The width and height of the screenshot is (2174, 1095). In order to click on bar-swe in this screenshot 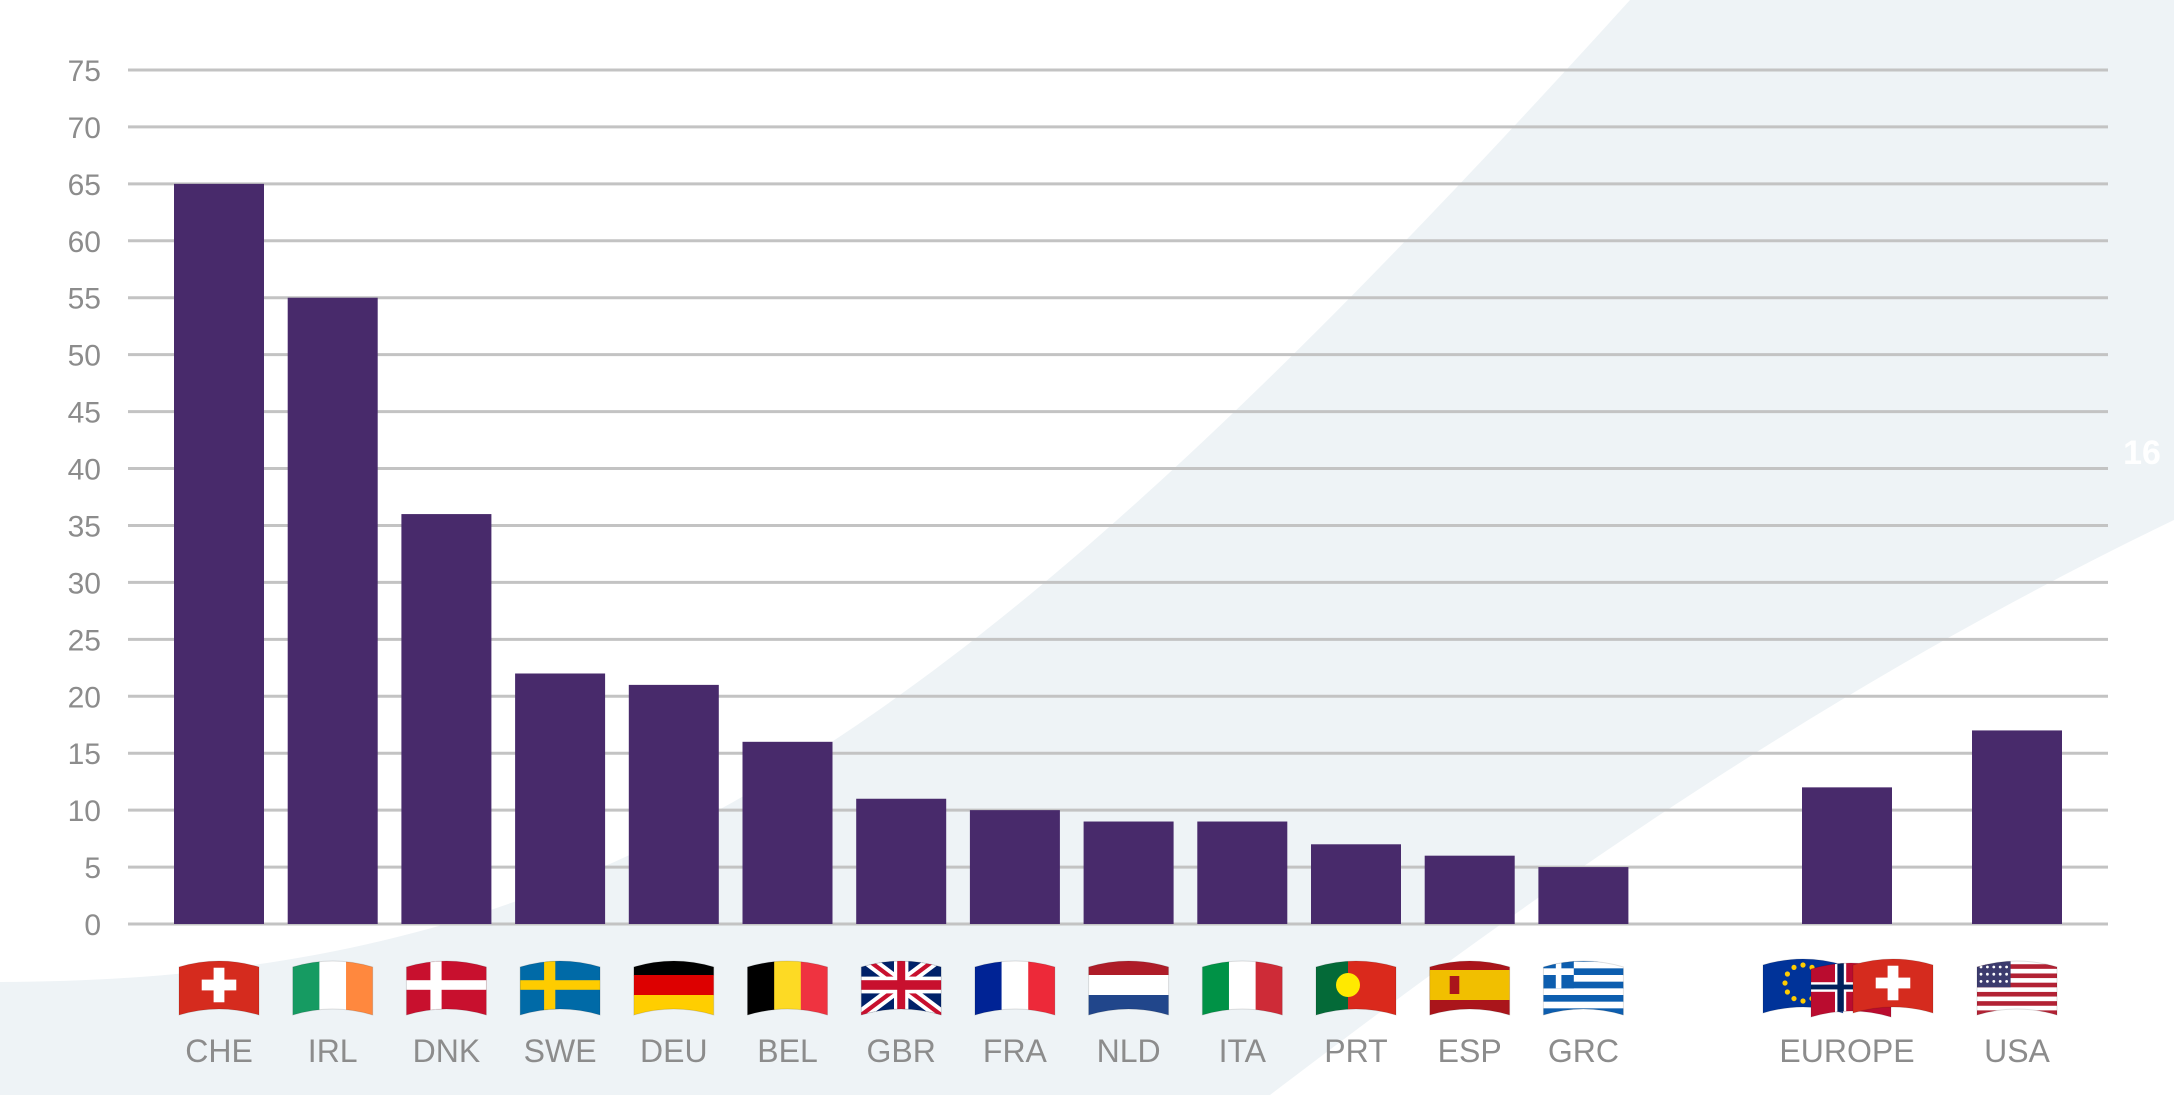, I will do `click(560, 798)`.